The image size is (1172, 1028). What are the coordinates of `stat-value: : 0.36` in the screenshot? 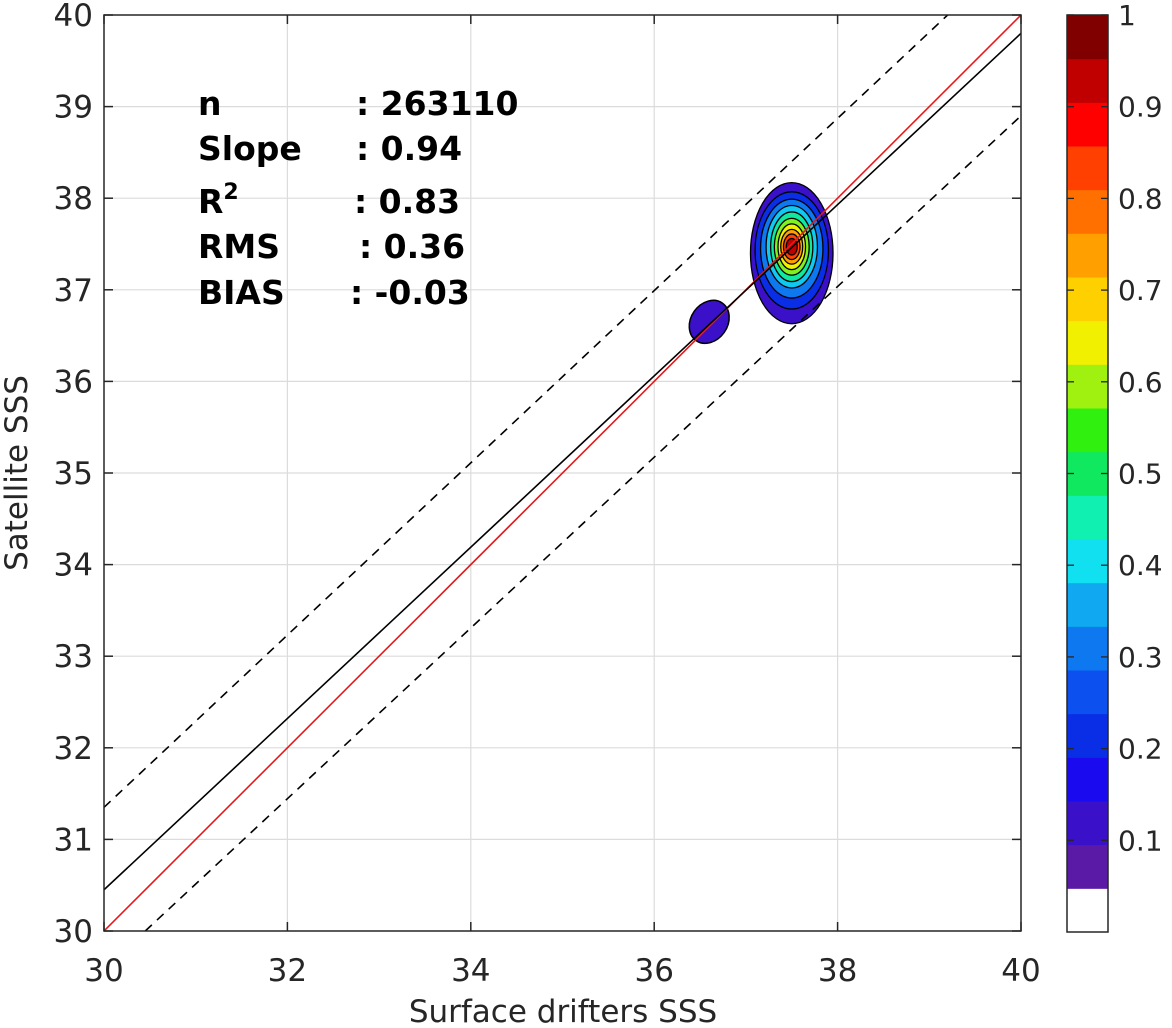 It's located at (412, 246).